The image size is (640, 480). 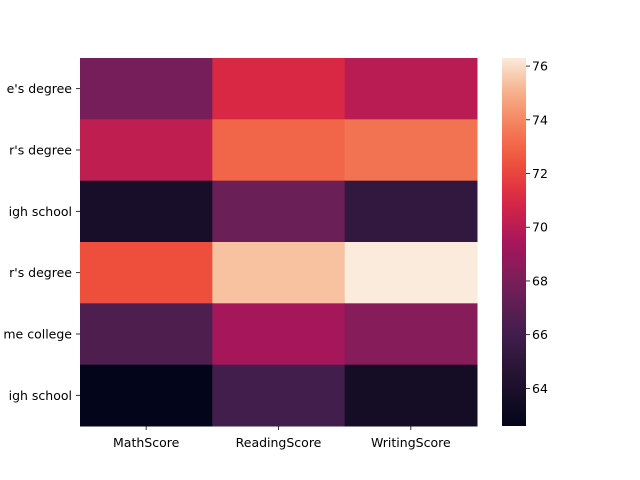 I want to click on x-tick-labels: MathScore ReadingScore WritingScore, so click(x=282, y=438).